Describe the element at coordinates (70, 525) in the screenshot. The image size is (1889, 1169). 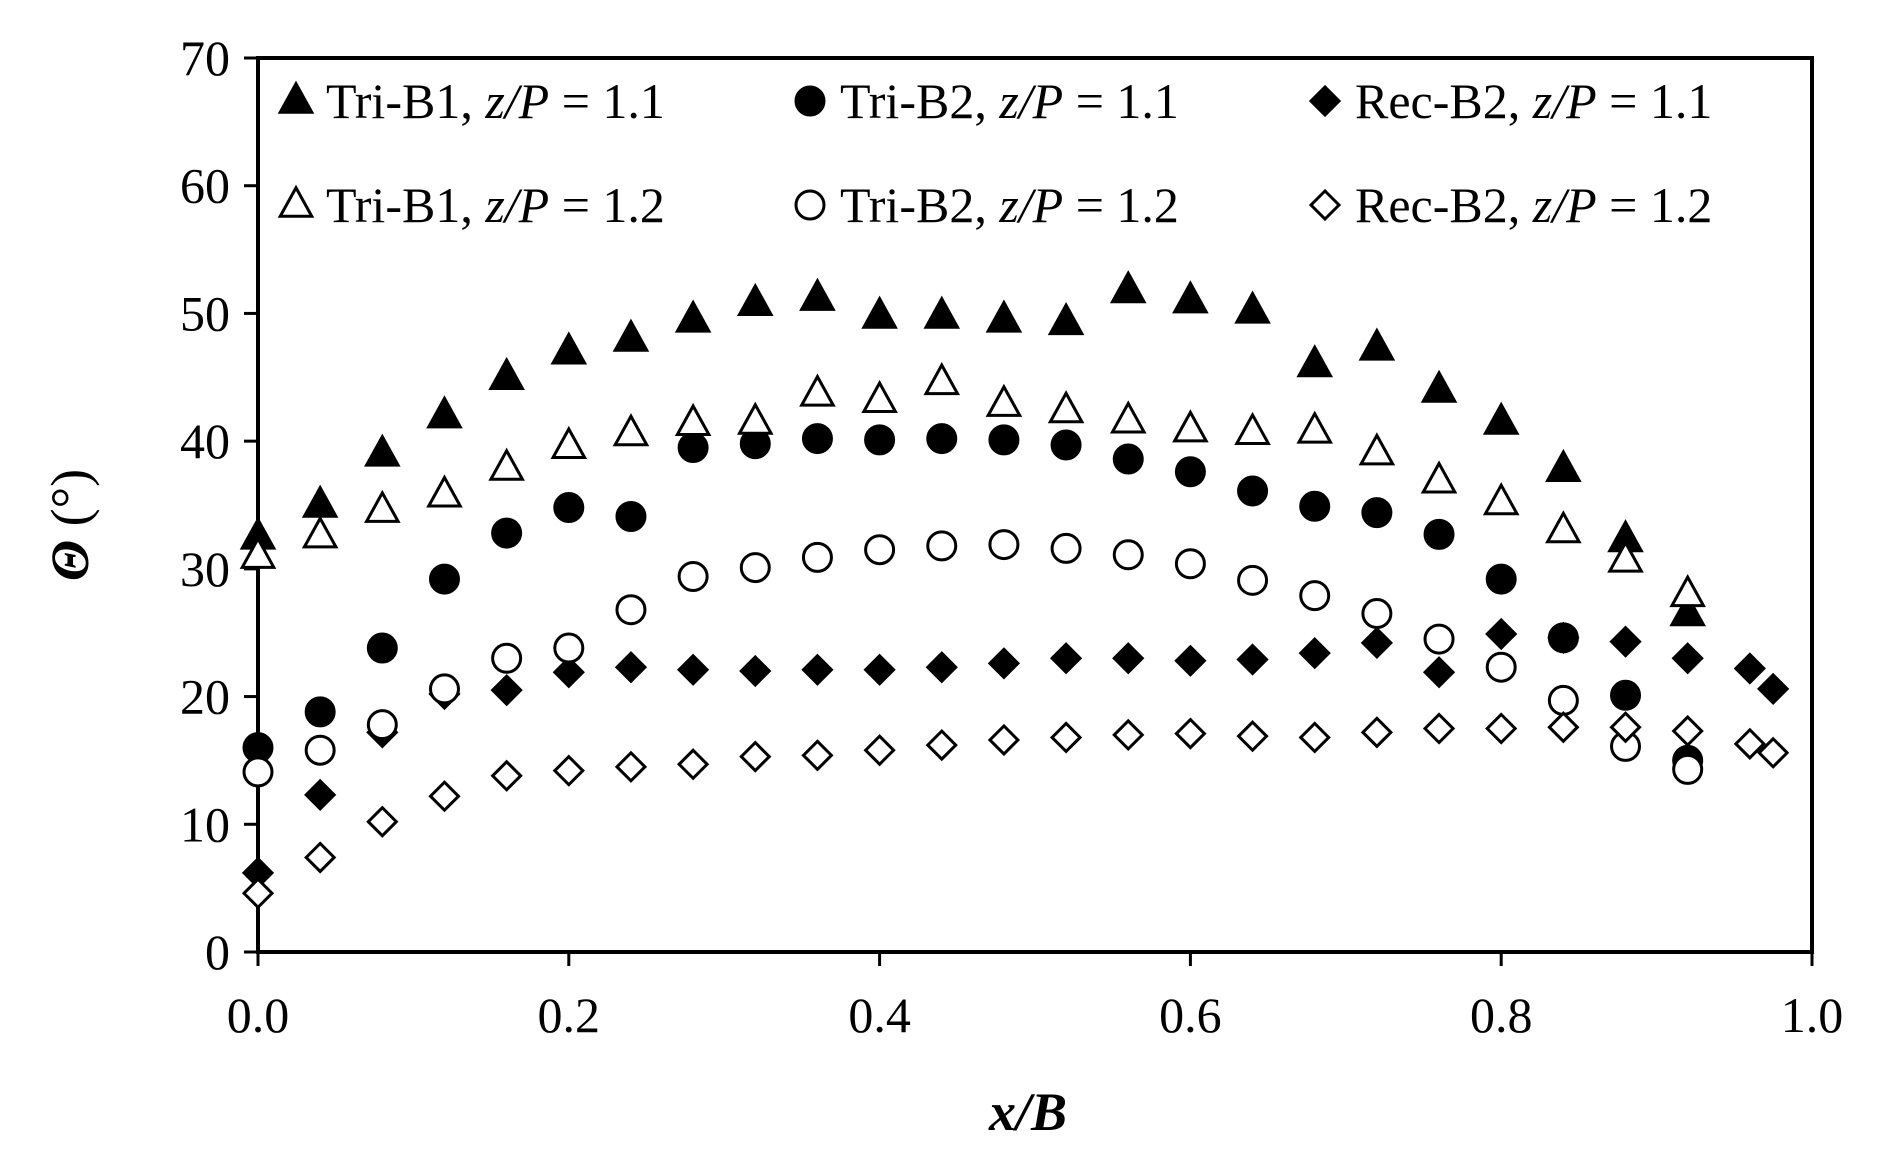
I see `y-axis-title: Θ (°)` at that location.